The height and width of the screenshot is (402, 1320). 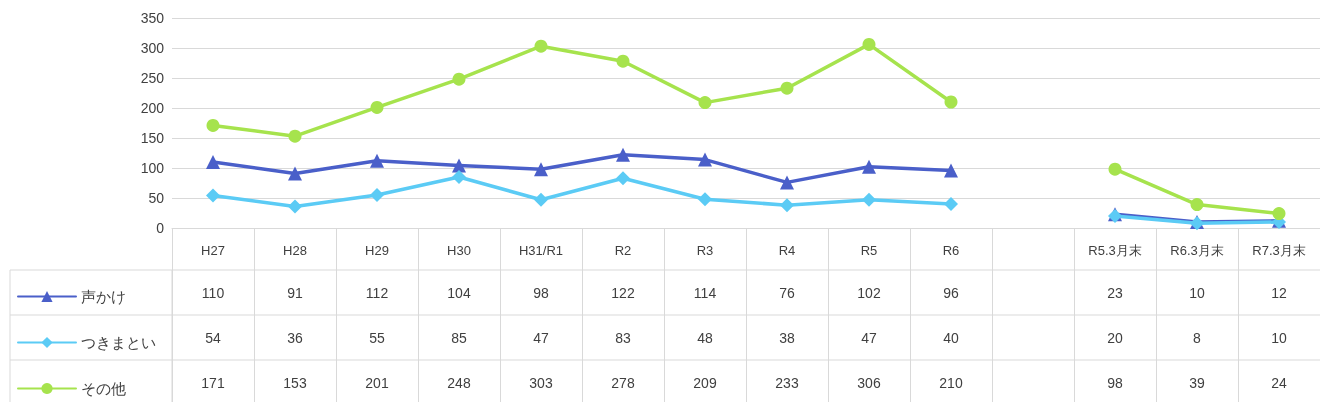 I want to click on x-tick-label: R6.3月末, so click(x=1197, y=250).